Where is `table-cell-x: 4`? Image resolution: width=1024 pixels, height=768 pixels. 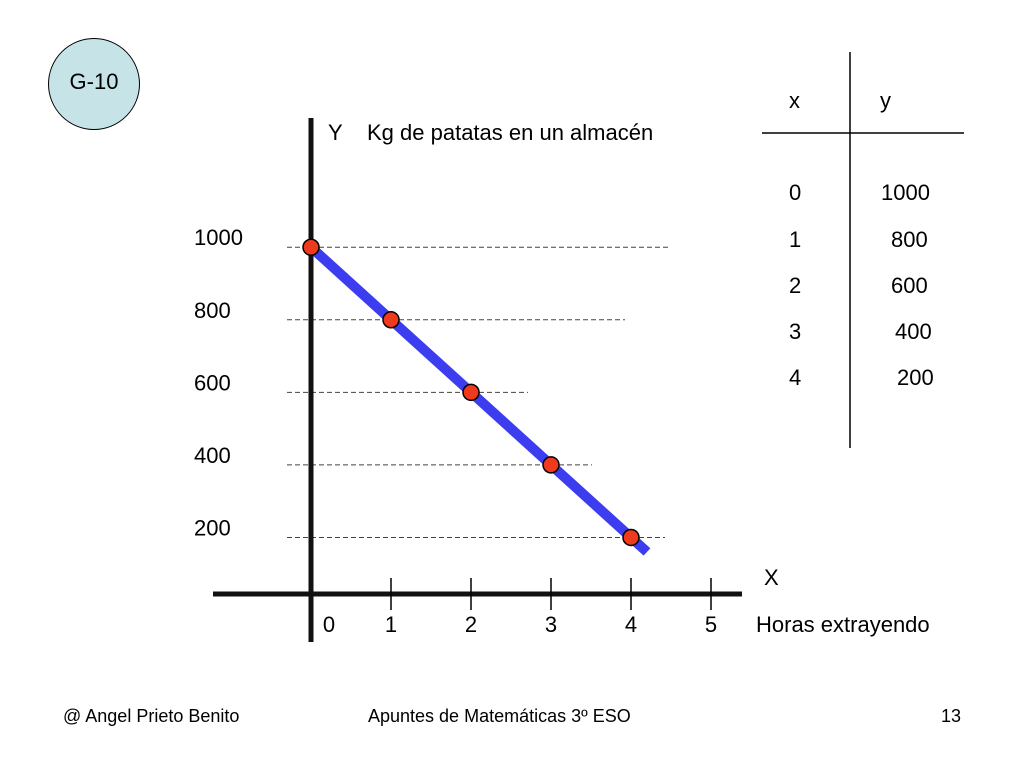
table-cell-x: 4 is located at coordinates (795, 377).